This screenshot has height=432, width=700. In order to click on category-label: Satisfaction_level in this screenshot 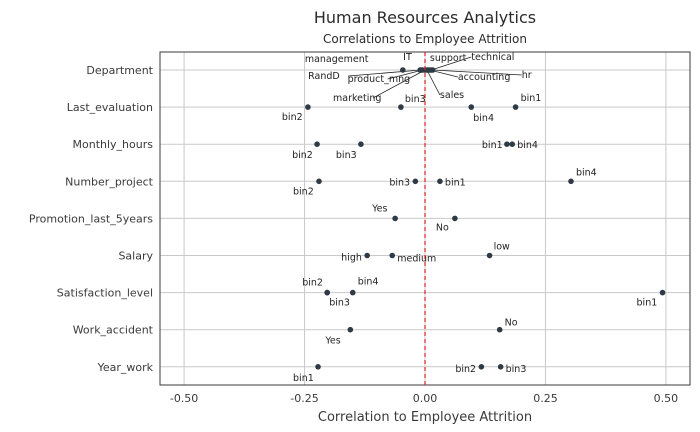, I will do `click(105, 293)`.